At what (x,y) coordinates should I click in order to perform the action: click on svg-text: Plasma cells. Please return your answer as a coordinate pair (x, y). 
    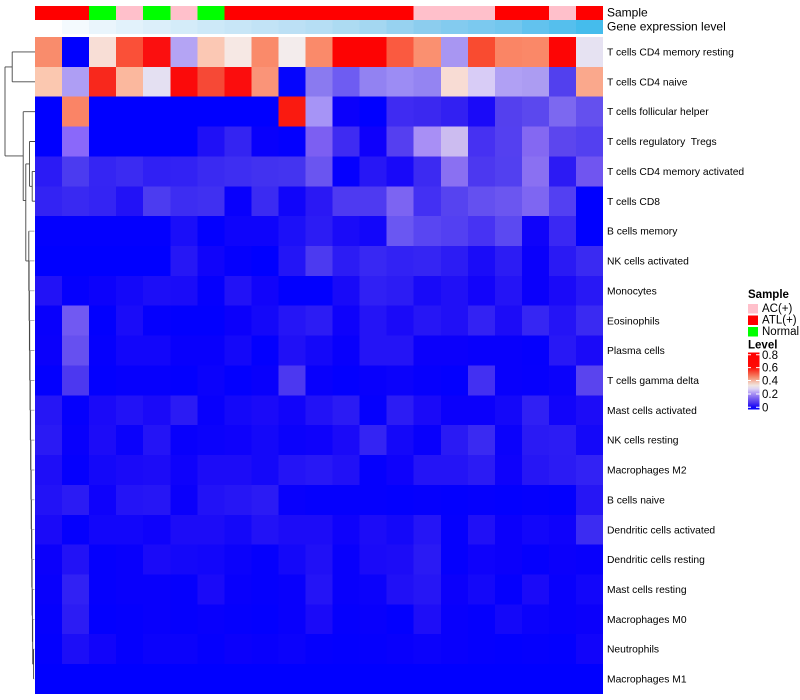
    Looking at the image, I should click on (636, 351).